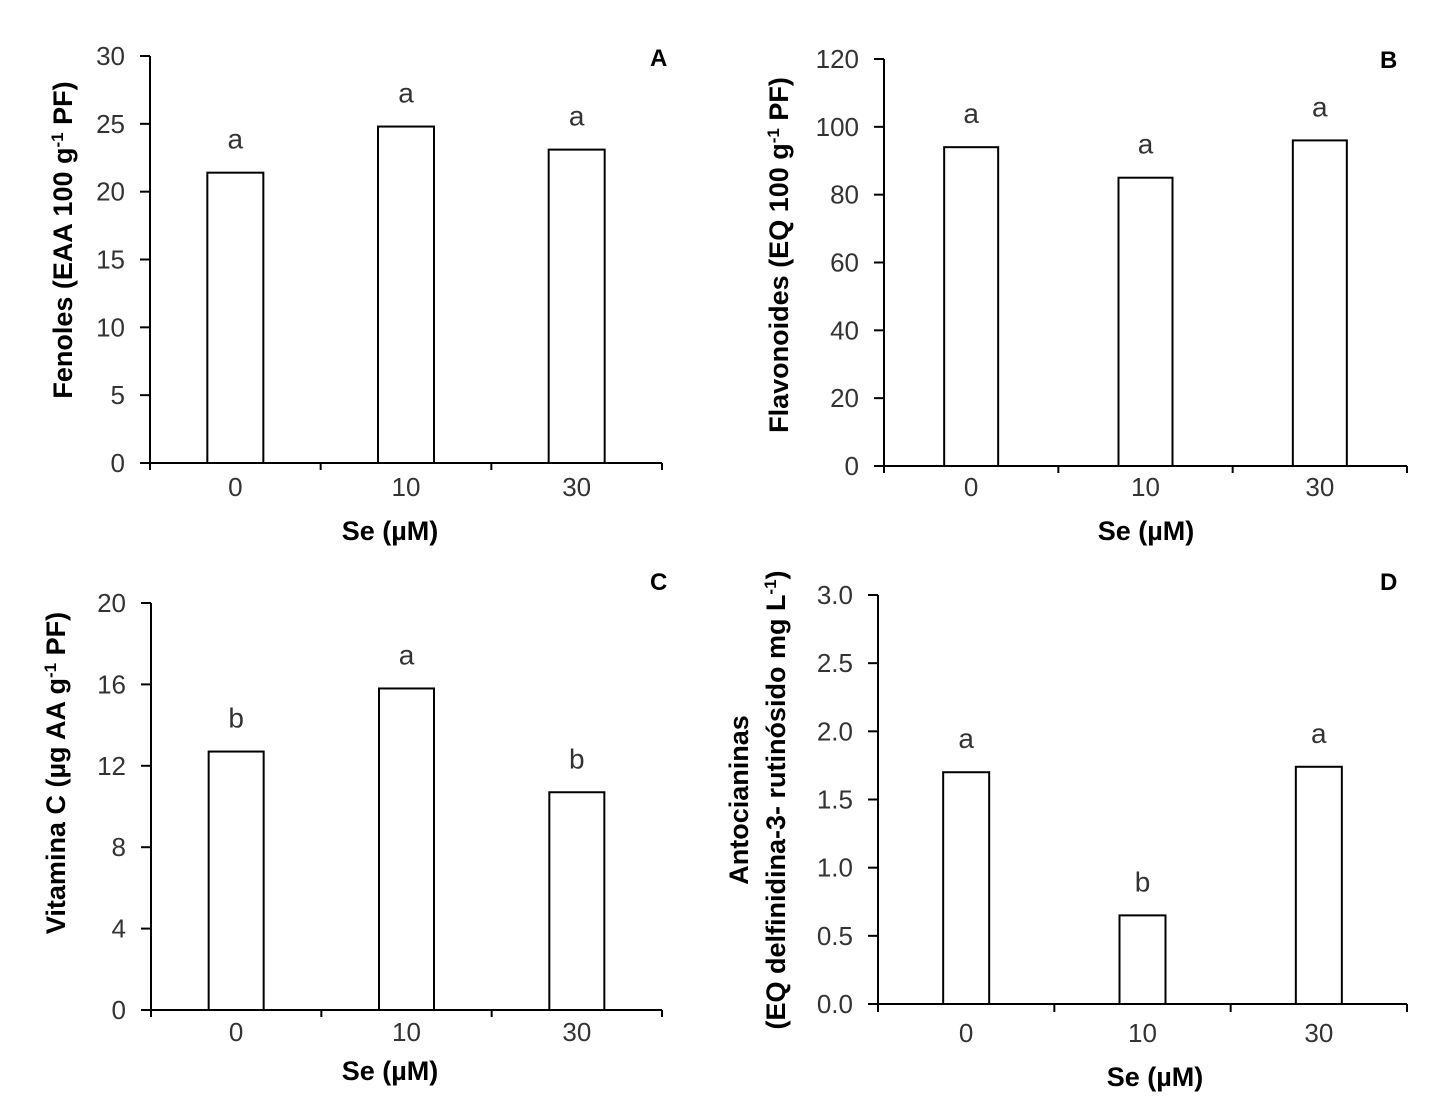 The image size is (1439, 1109). What do you see at coordinates (110, 124) in the screenshot?
I see `y-tick-label: 25` at bounding box center [110, 124].